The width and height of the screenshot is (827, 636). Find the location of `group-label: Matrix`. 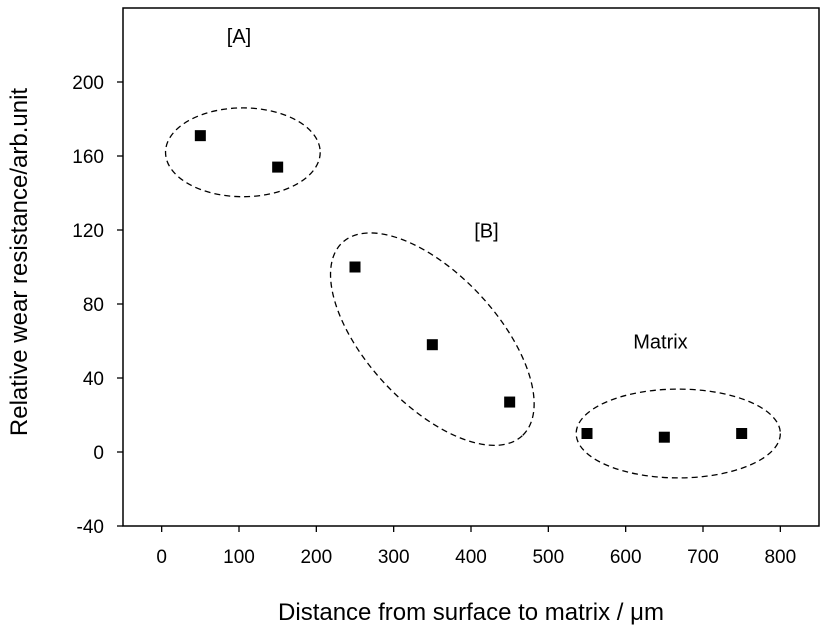

group-label: Matrix is located at coordinates (660, 342).